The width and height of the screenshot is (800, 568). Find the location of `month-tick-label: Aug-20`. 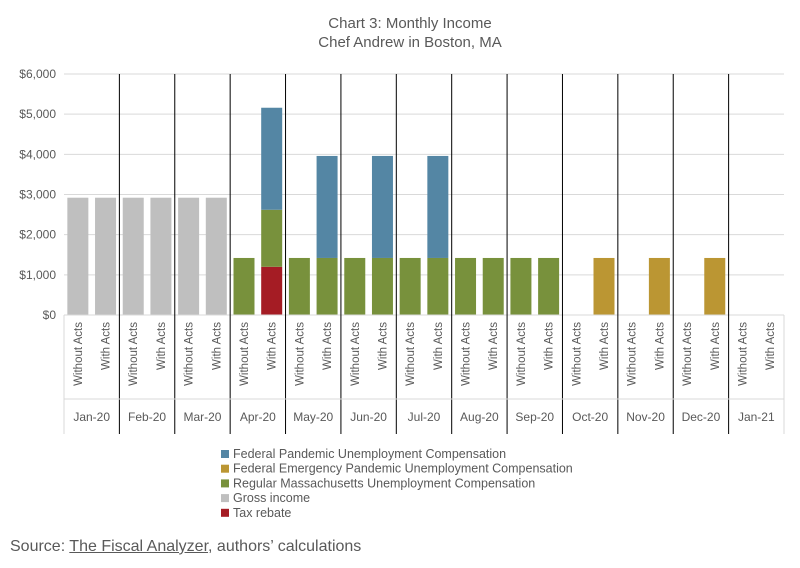

month-tick-label: Aug-20 is located at coordinates (479, 417).